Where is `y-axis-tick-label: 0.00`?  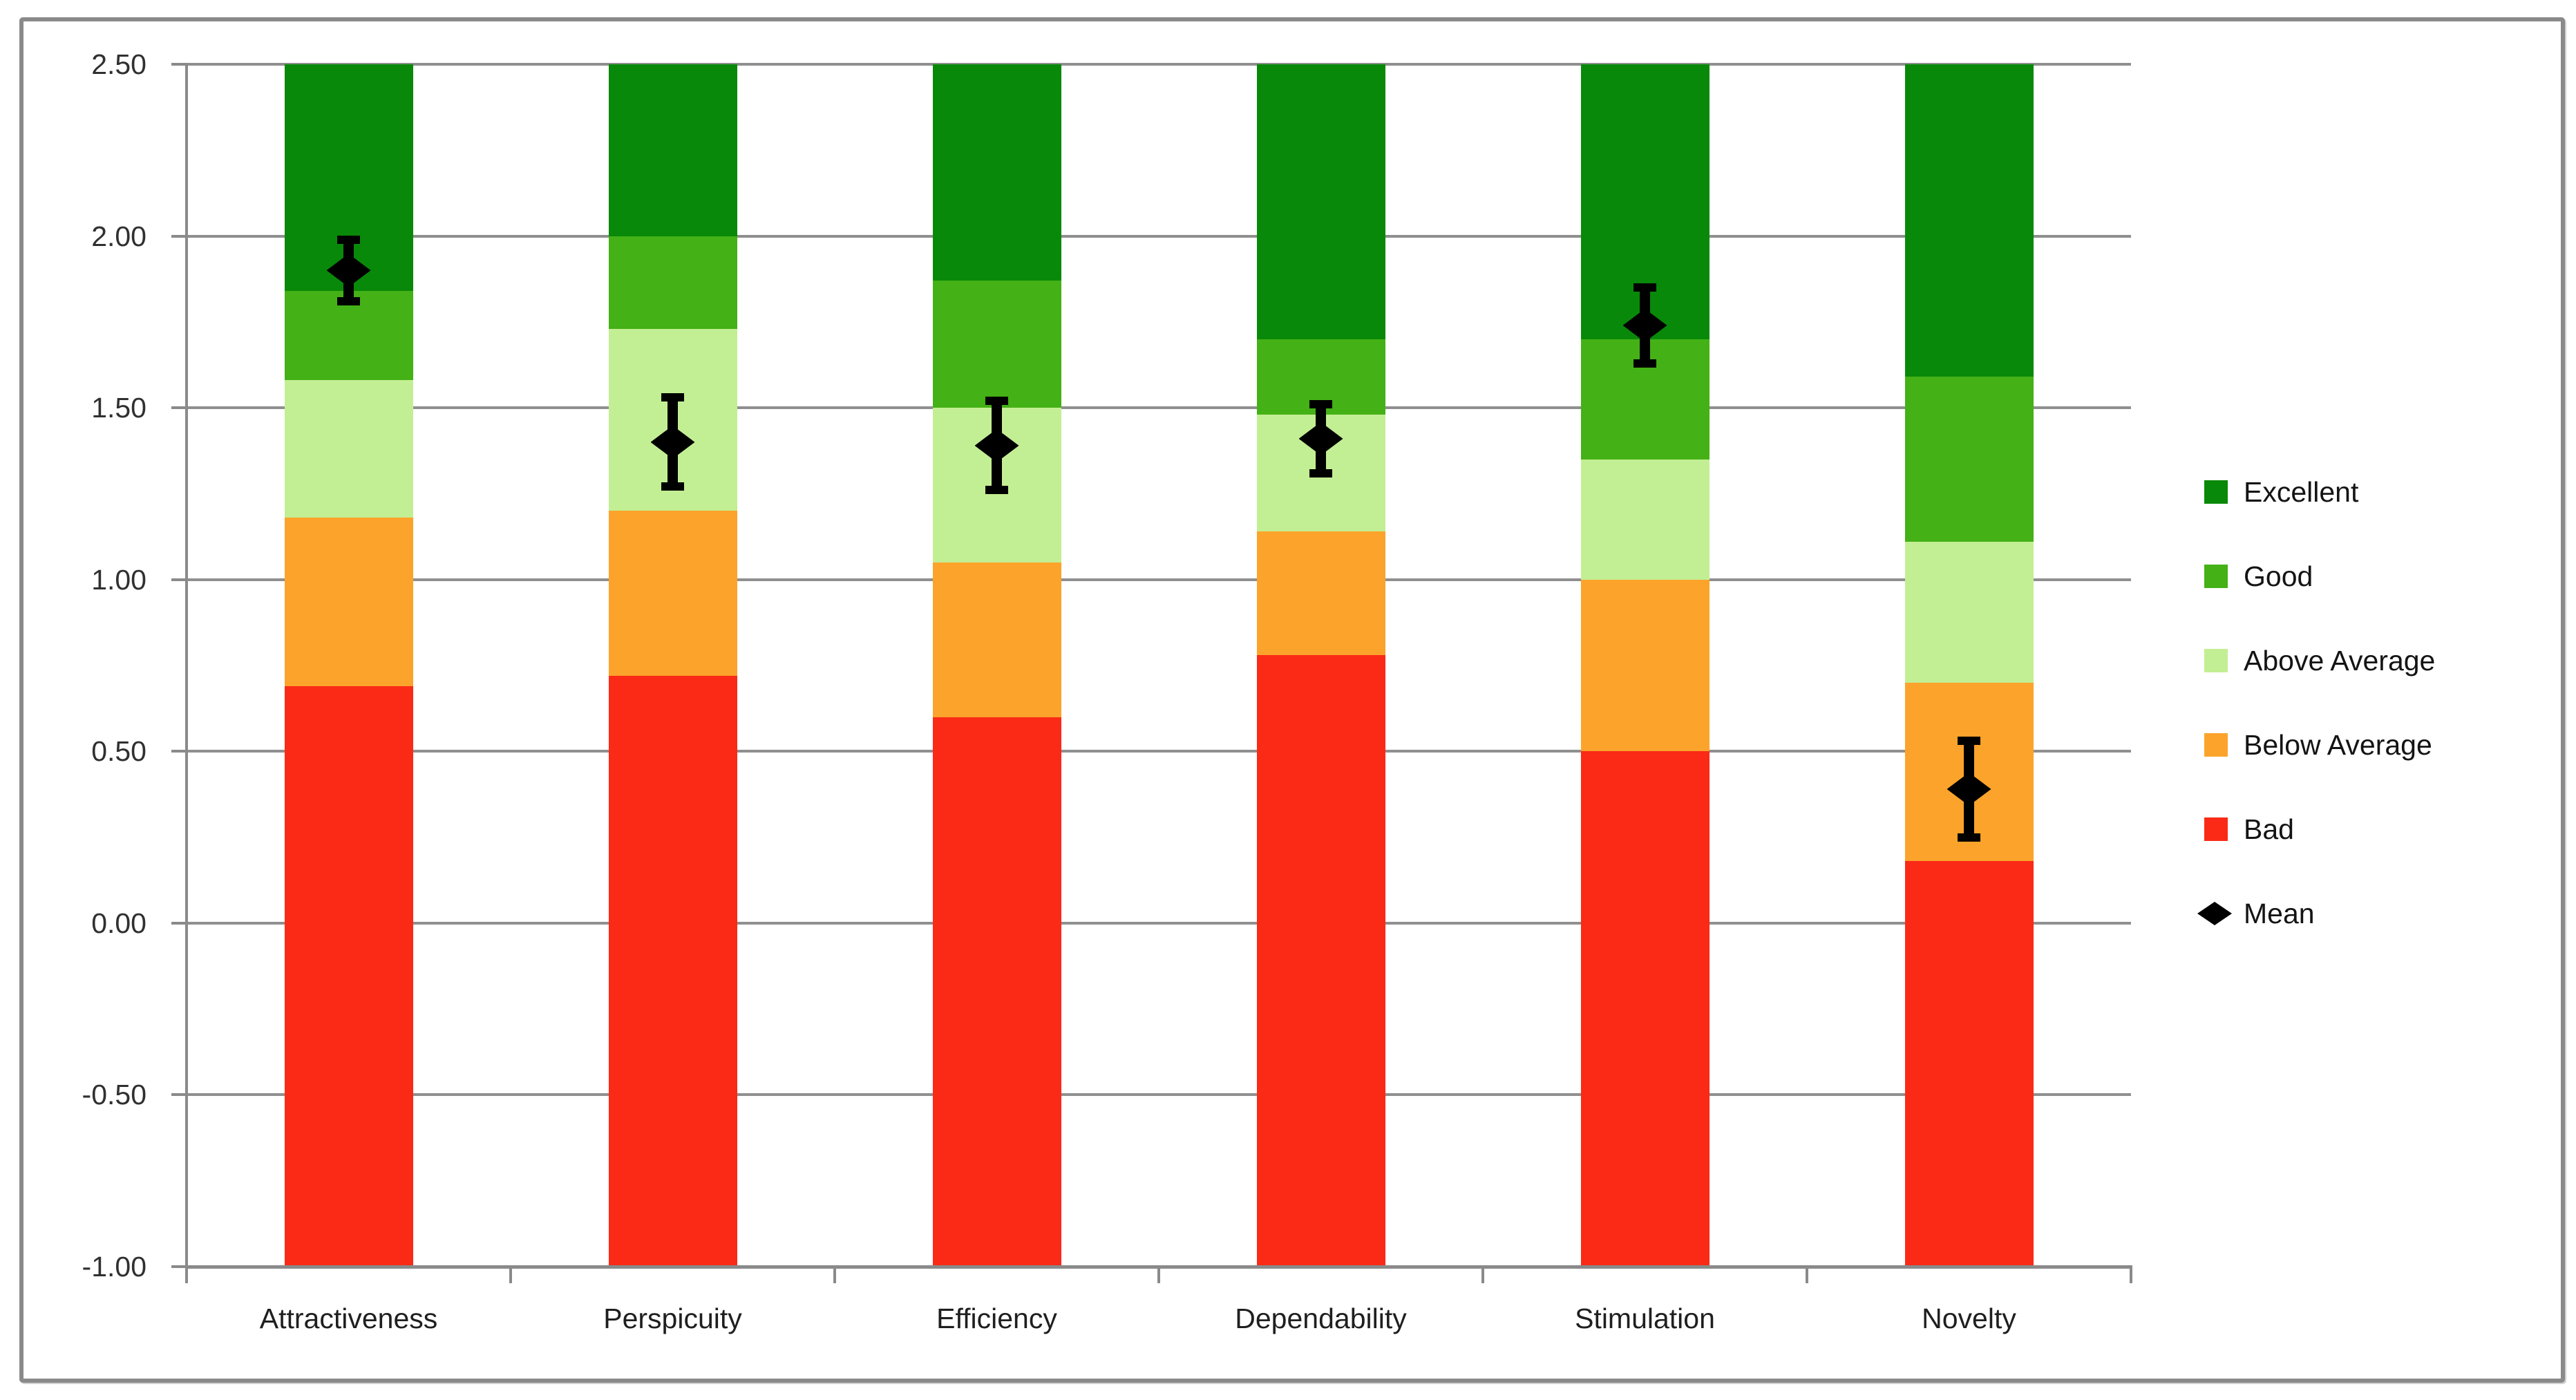
y-axis-tick-label: 0.00 is located at coordinates (118, 923).